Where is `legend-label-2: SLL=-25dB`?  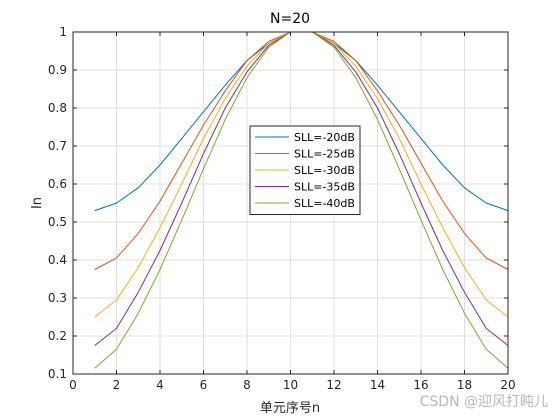
legend-label-2: SLL=-25dB is located at coordinates (324, 154).